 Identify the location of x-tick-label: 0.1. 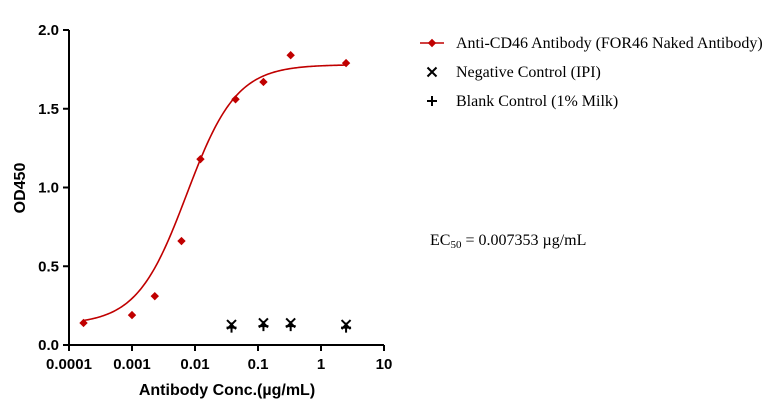
(258, 364).